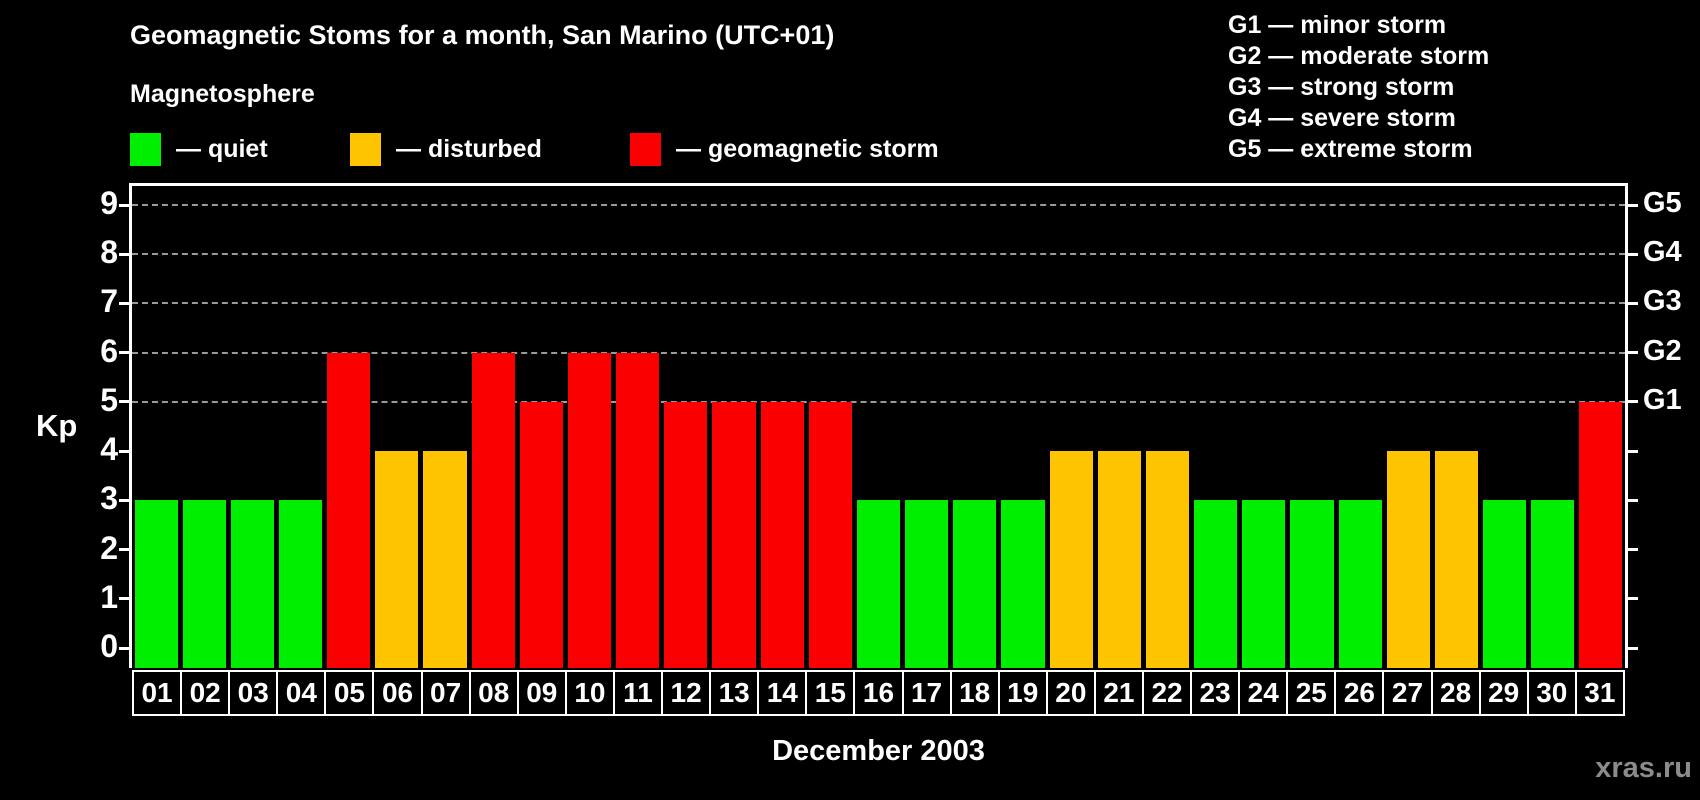  I want to click on day-cell-01: 01, so click(157, 693).